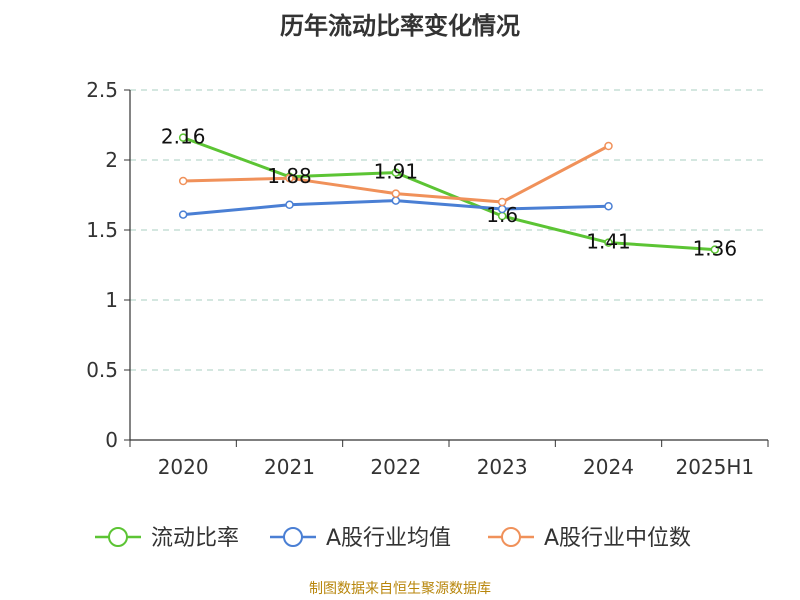 The height and width of the screenshot is (600, 800). What do you see at coordinates (388, 538) in the screenshot?
I see `legend-label: A股行业均值` at bounding box center [388, 538].